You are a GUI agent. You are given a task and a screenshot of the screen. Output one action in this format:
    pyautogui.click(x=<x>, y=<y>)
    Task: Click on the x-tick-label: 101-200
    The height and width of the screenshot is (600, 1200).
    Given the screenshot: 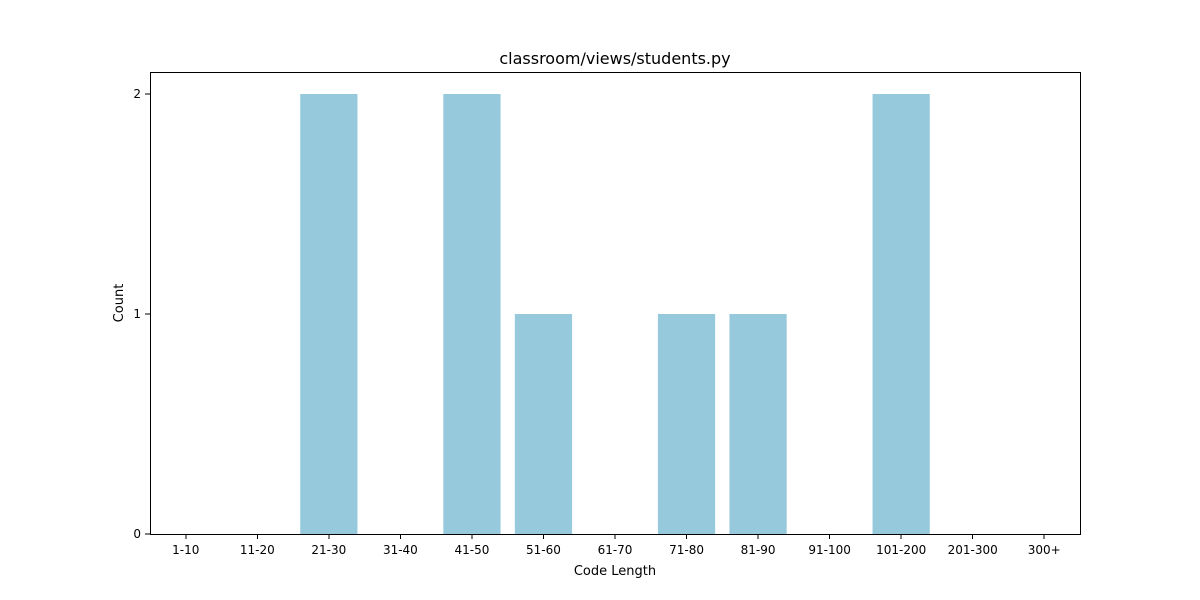 What is the action you would take?
    pyautogui.click(x=901, y=550)
    